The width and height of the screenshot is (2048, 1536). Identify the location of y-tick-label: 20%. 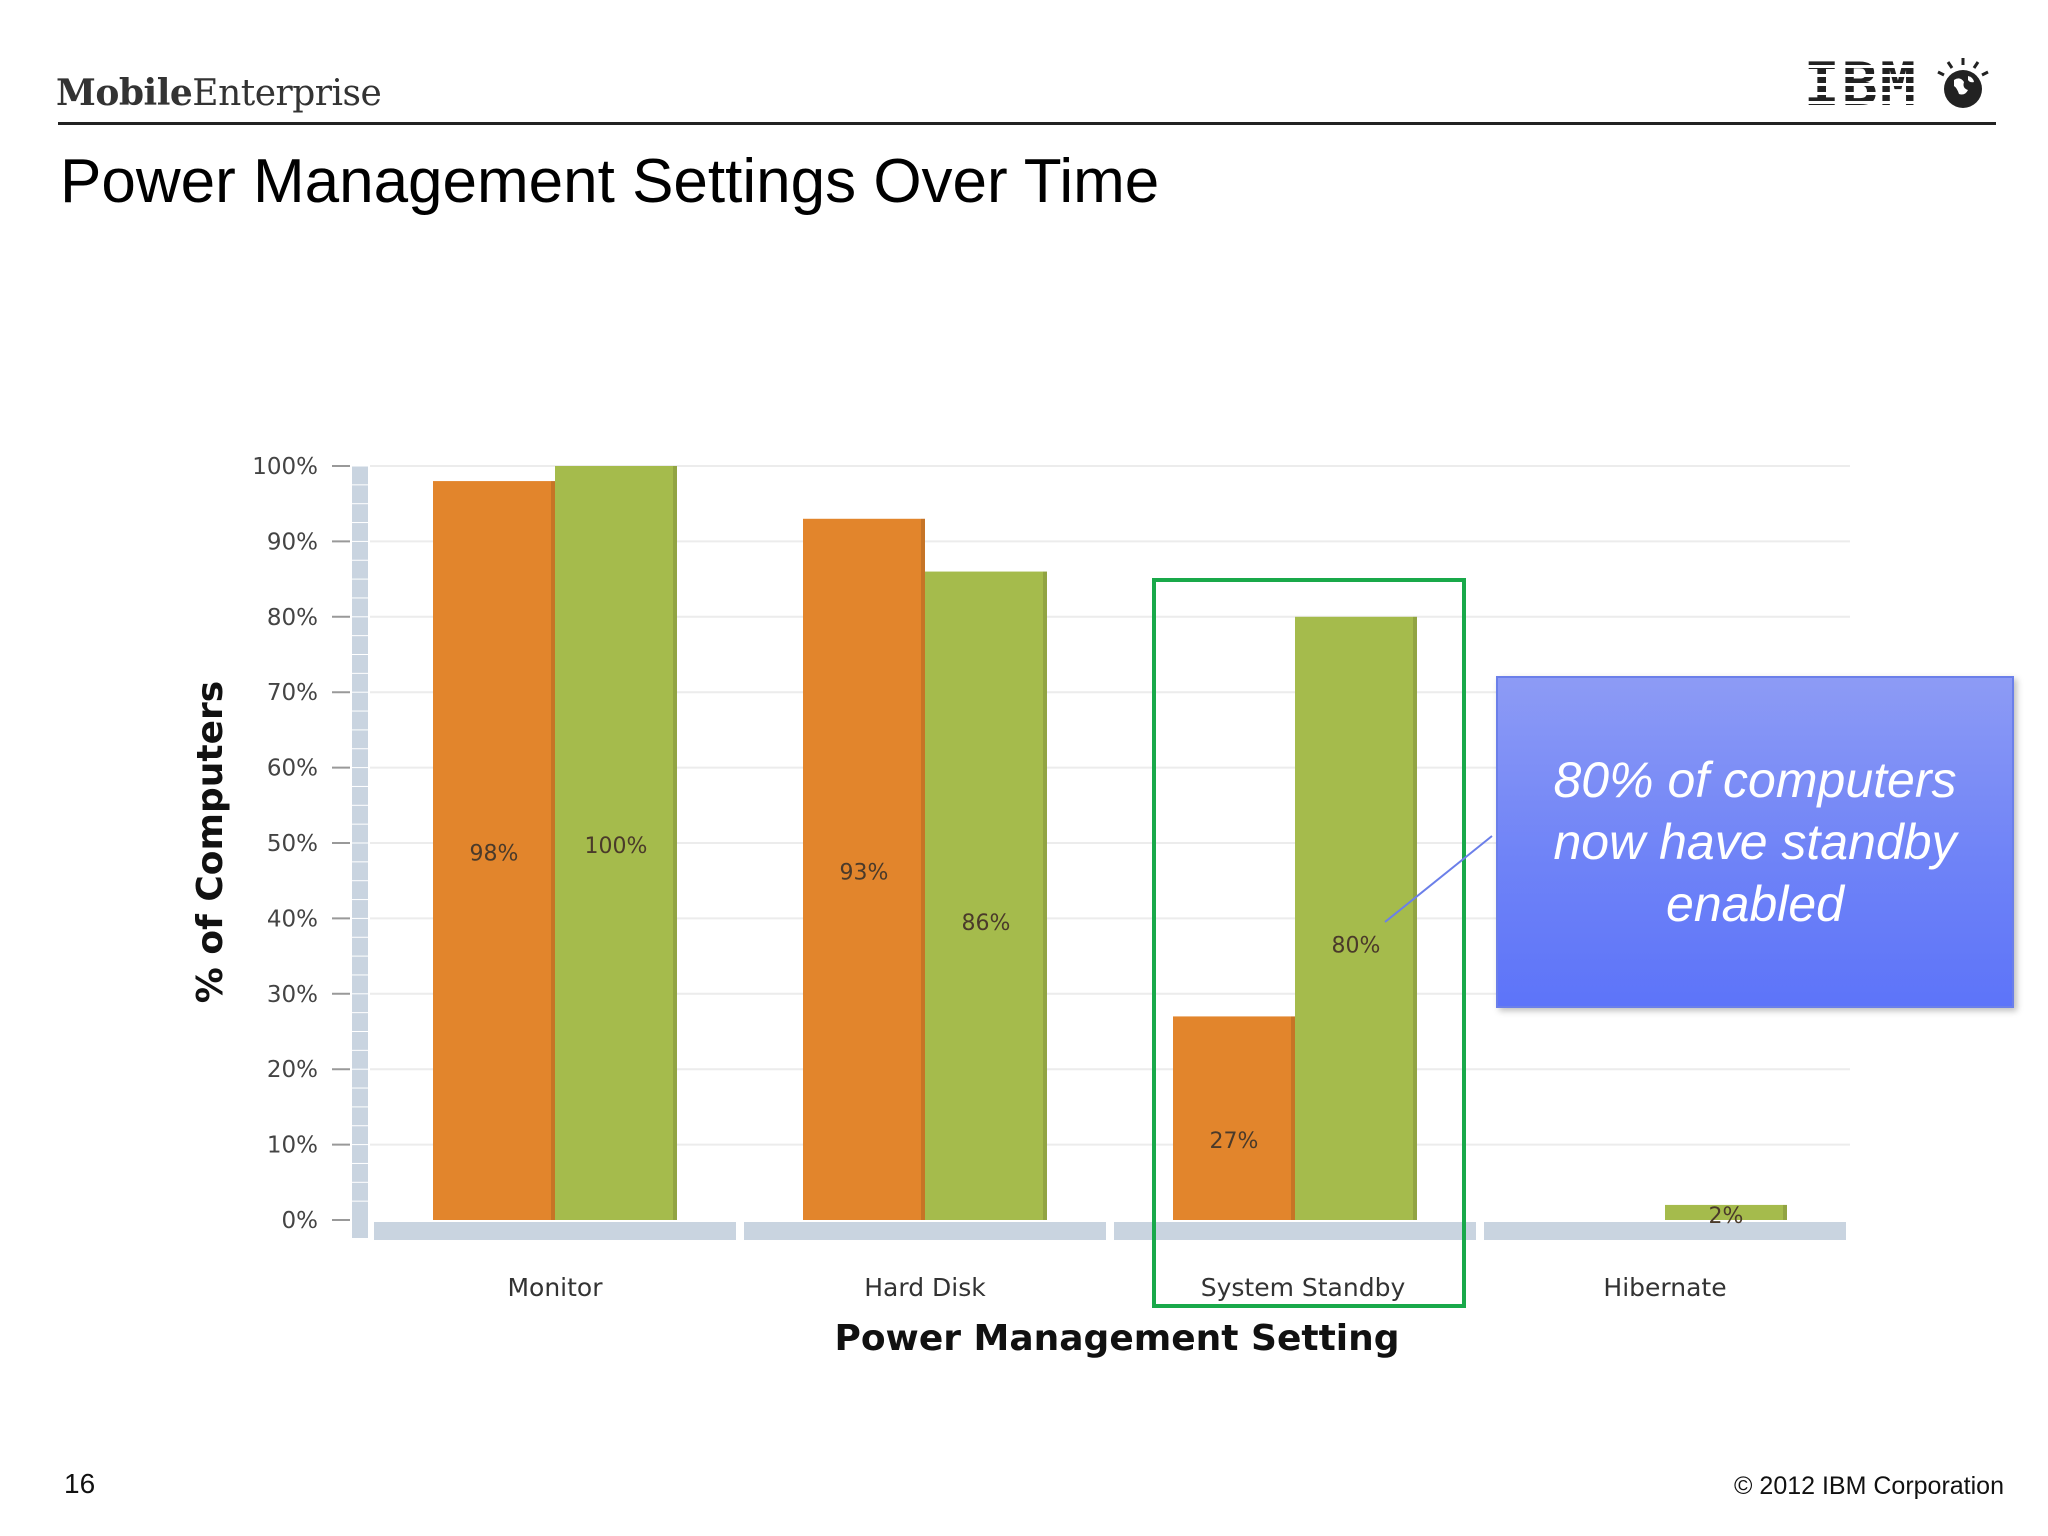
(292, 1070).